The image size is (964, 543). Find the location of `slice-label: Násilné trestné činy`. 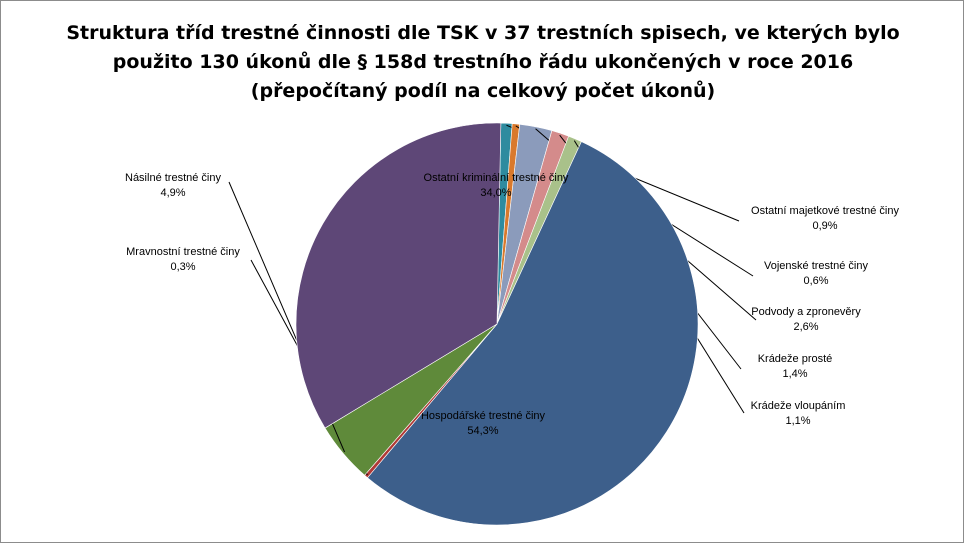

slice-label: Násilné trestné činy is located at coordinates (173, 178).